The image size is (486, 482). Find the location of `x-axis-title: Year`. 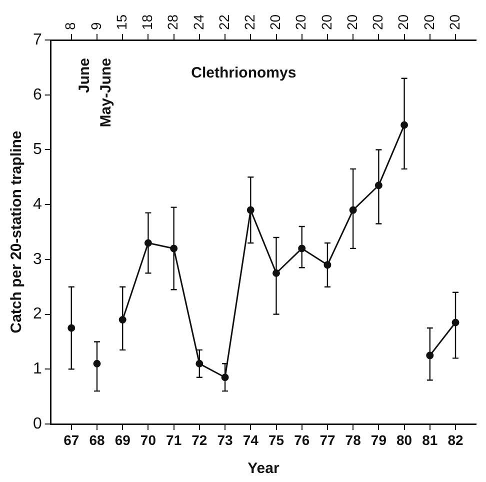

x-axis-title: Year is located at coordinates (264, 469).